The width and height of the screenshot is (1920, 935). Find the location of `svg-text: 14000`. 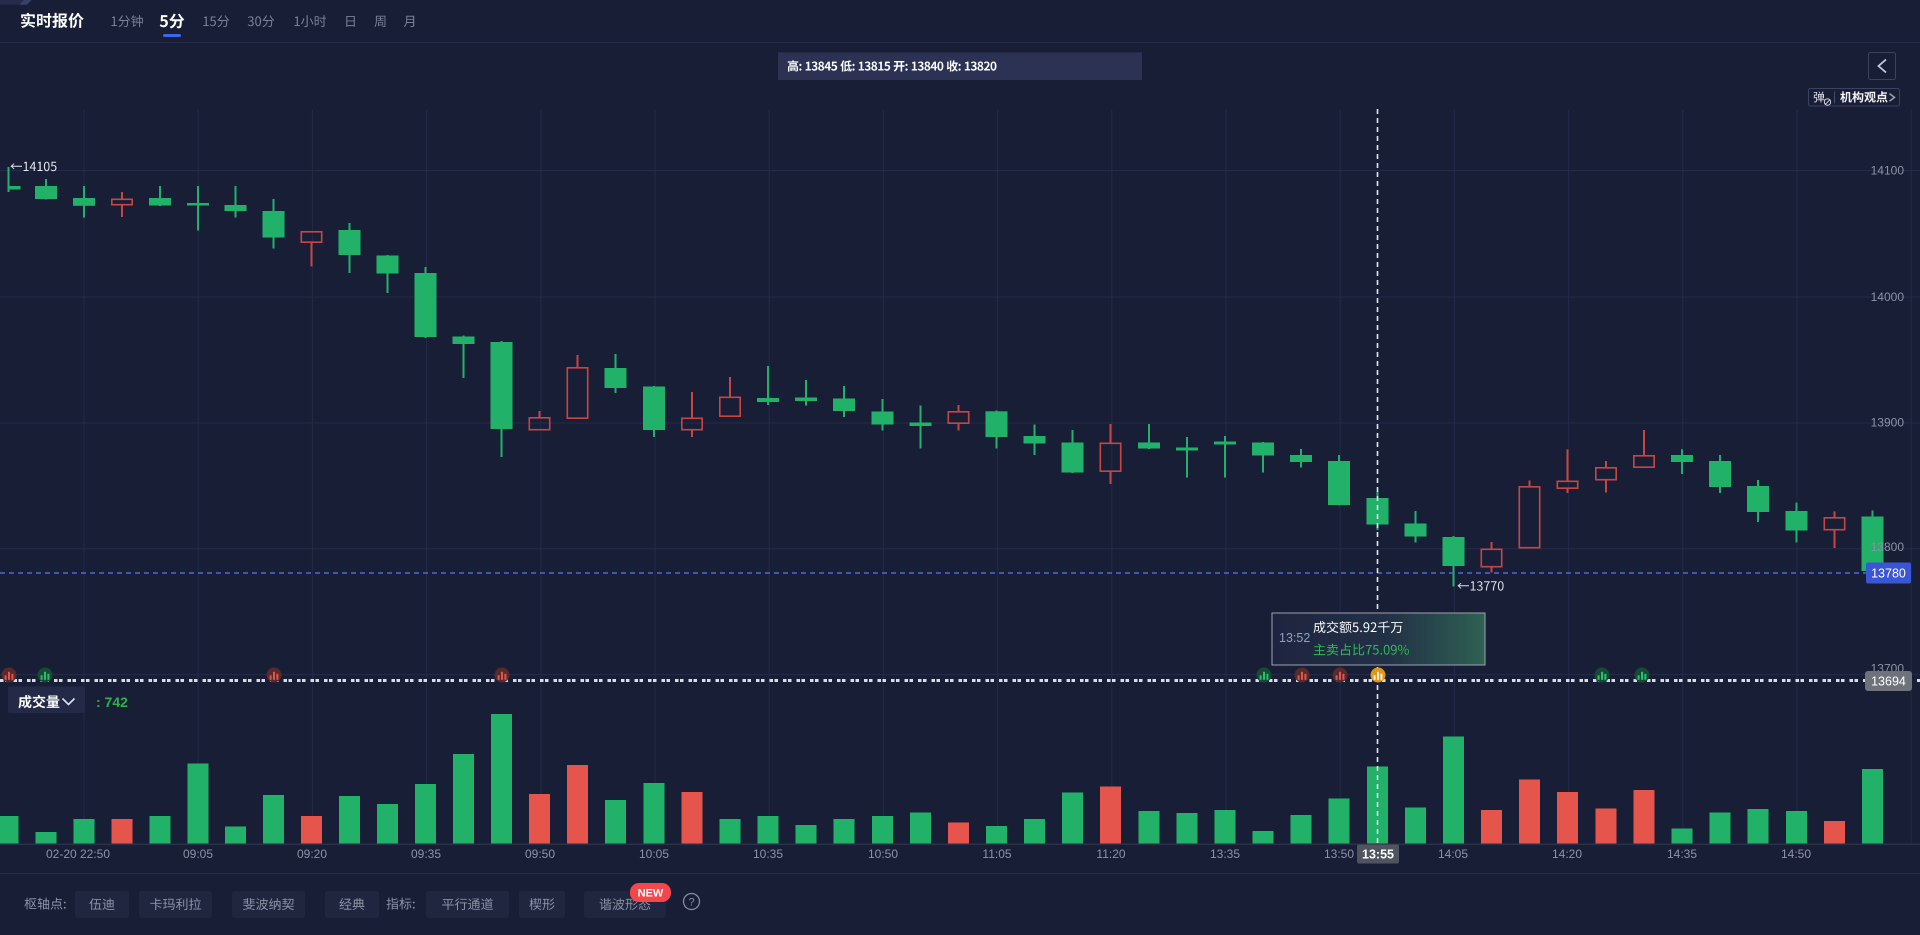

svg-text: 14000 is located at coordinates (1888, 297).